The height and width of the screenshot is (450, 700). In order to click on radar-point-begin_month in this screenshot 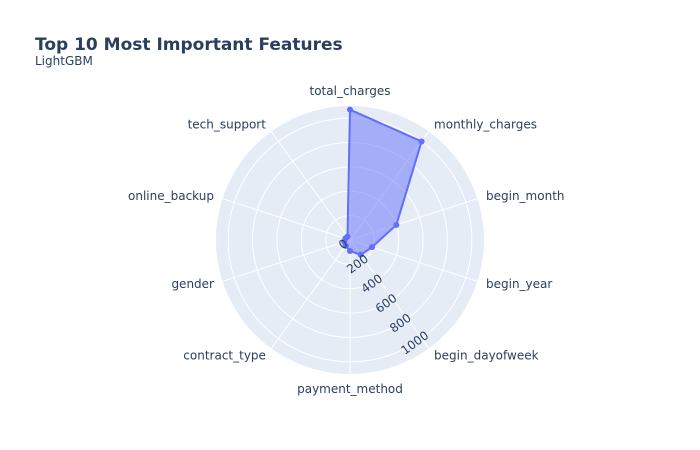, I will do `click(396, 224)`.